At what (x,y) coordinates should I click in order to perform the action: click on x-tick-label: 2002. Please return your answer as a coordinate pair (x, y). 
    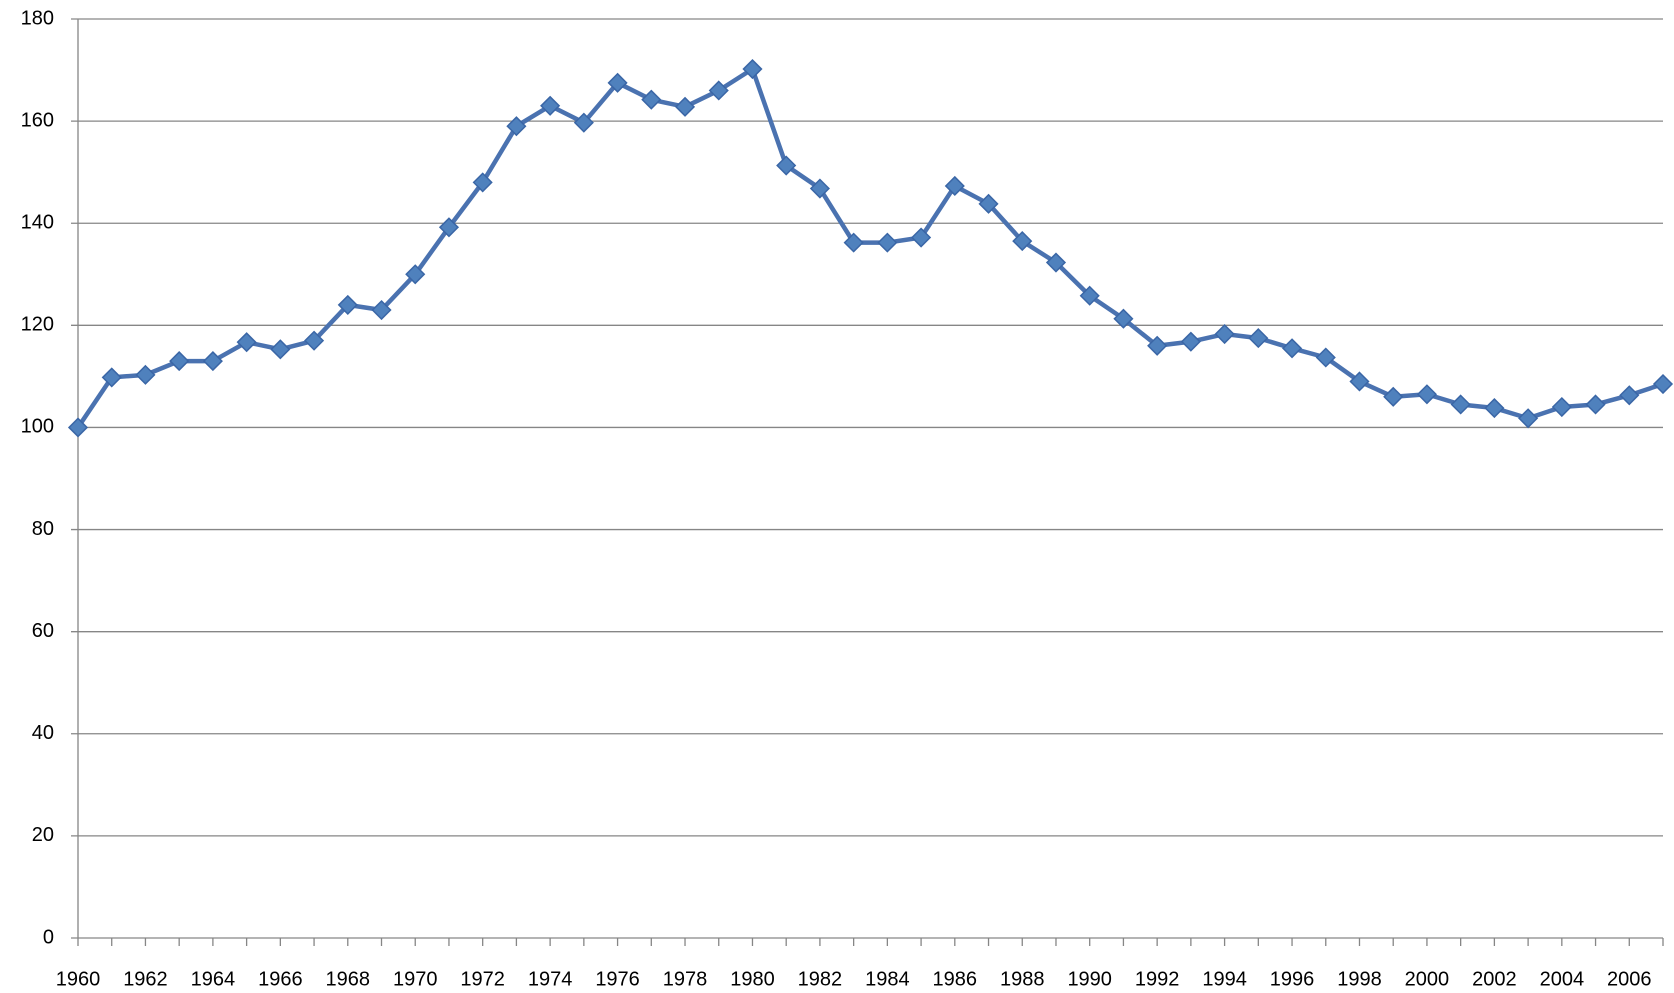
    Looking at the image, I should click on (1494, 979).